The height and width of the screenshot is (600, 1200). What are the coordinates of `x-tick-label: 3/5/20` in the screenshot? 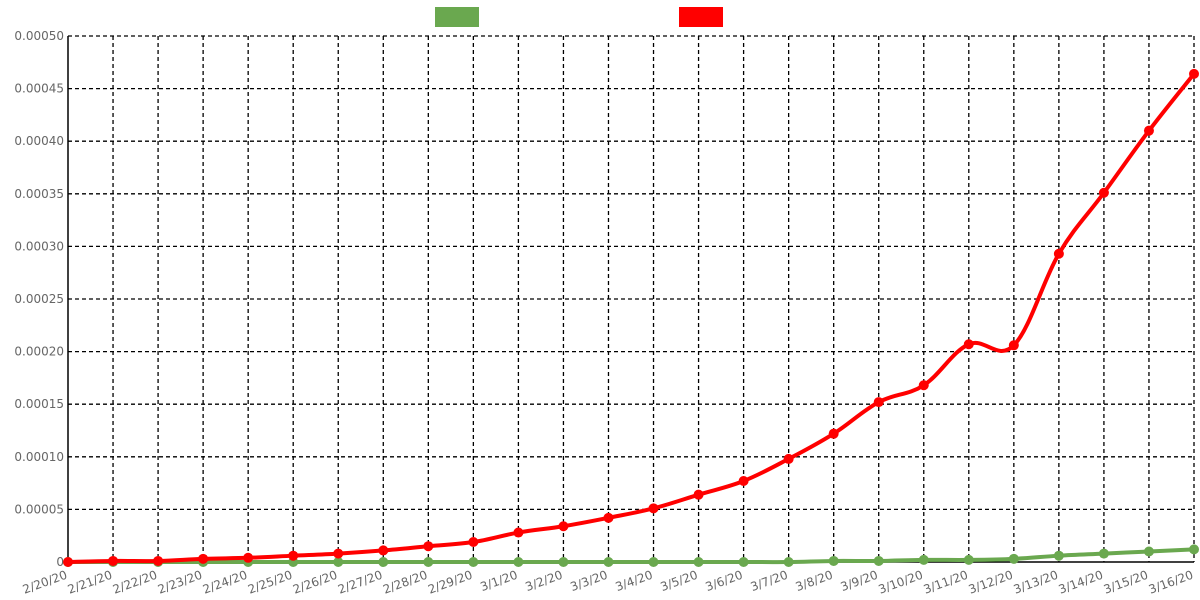 It's located at (679, 581).